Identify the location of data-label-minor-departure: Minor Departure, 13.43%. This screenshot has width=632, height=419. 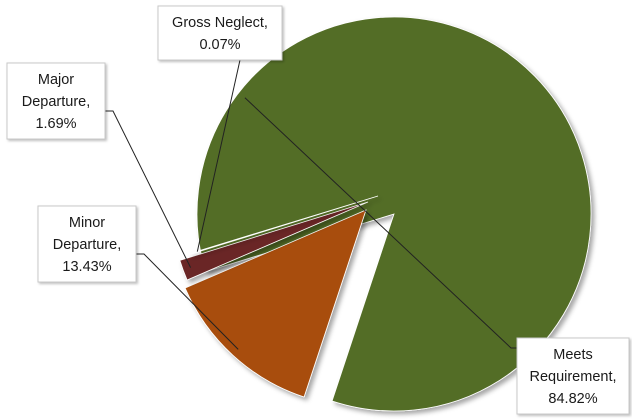
(87, 244).